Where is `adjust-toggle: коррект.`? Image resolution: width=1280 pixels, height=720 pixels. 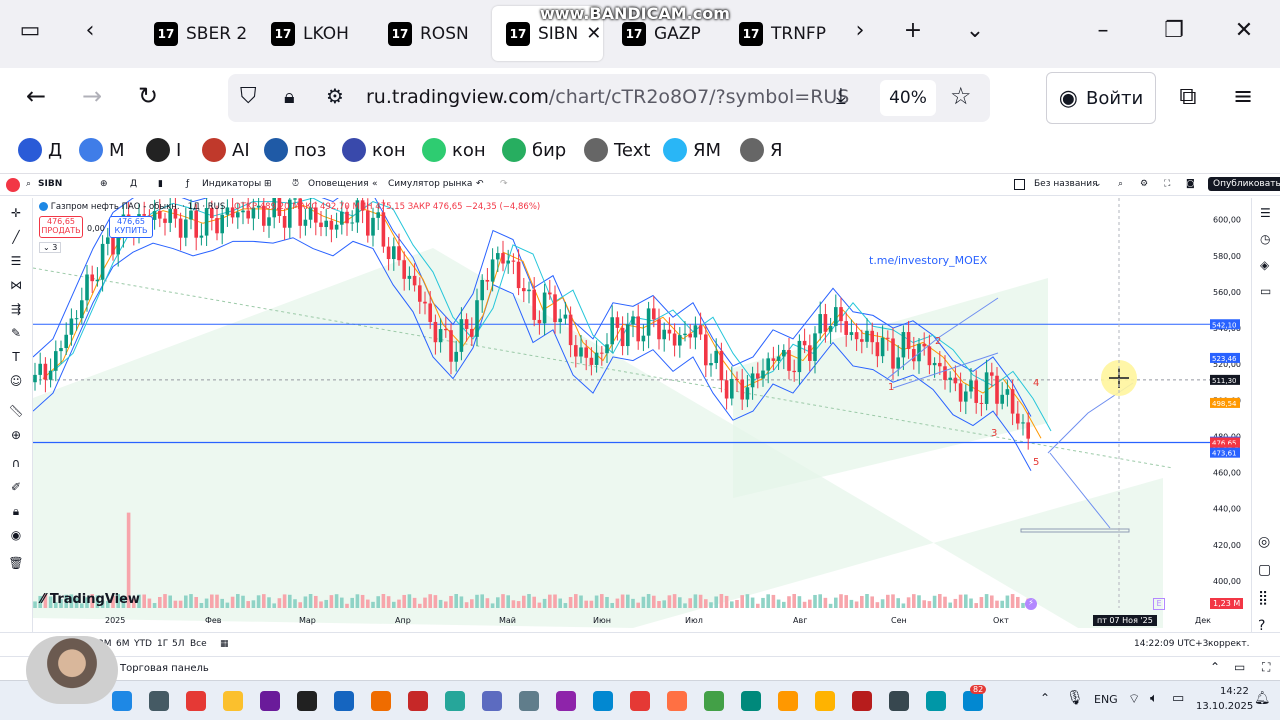
adjust-toggle: коррект. is located at coordinates (1229, 644).